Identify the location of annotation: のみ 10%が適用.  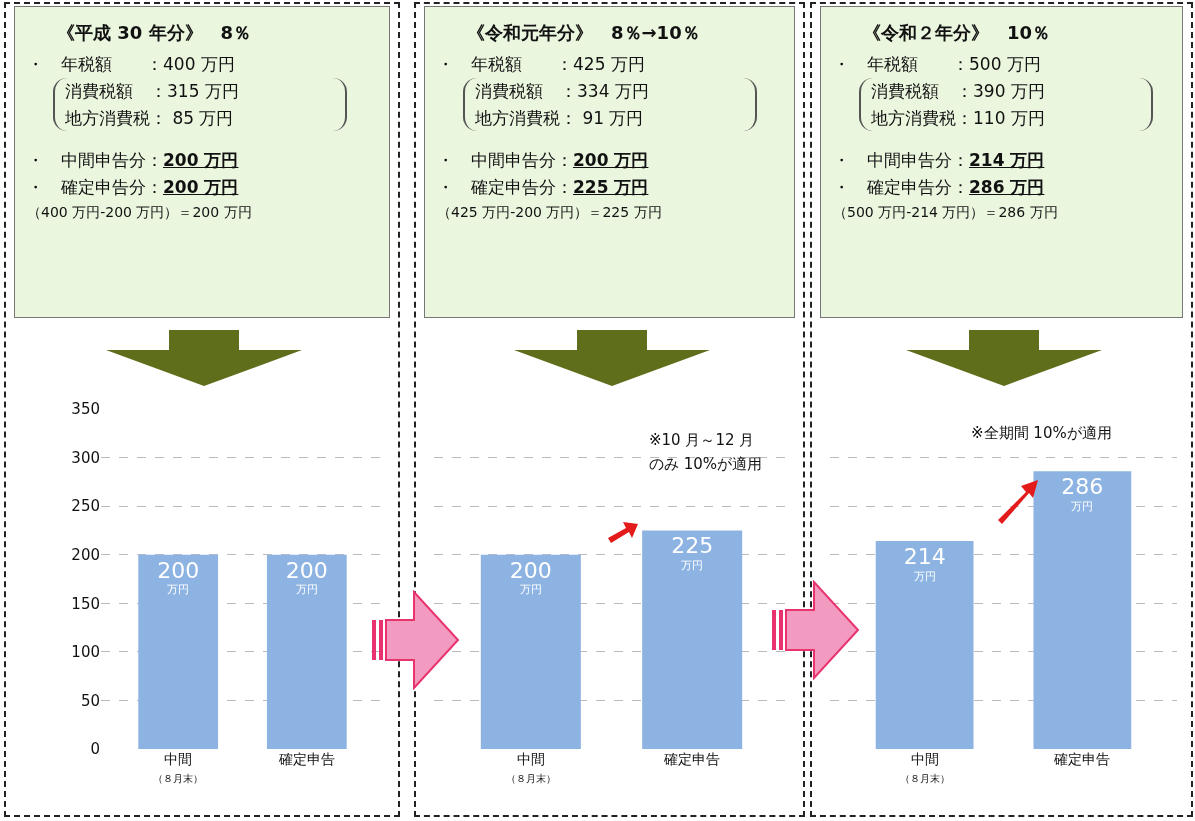
(706, 464).